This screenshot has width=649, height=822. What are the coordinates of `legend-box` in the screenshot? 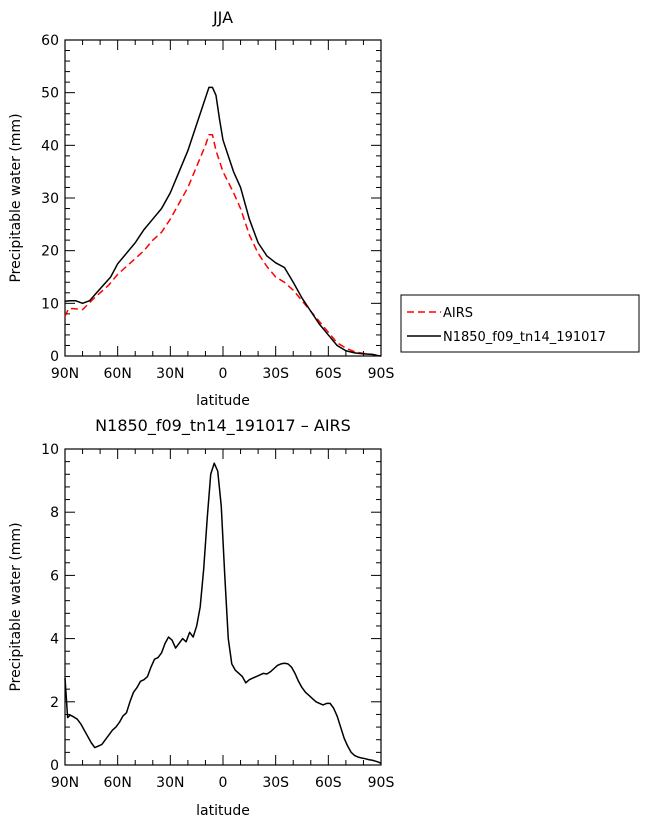 It's located at (520, 323).